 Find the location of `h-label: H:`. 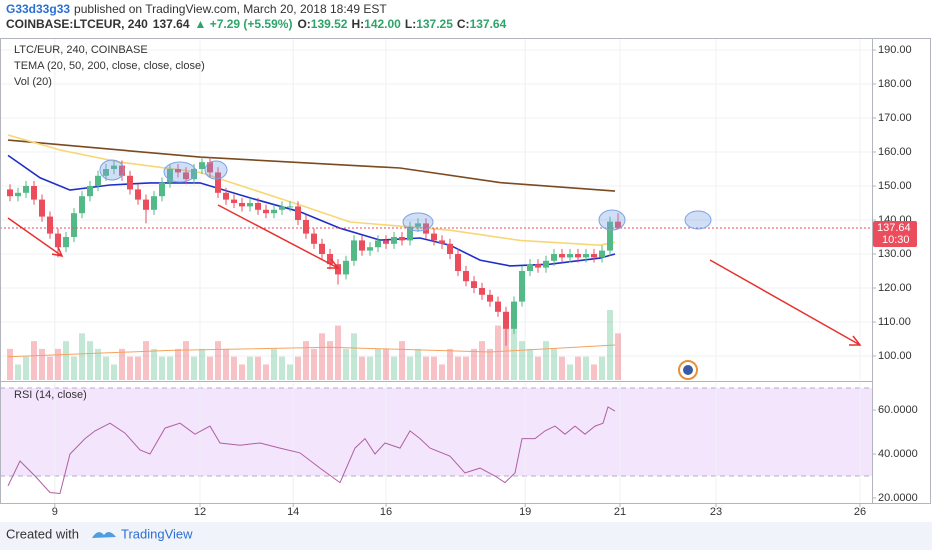

h-label: H: is located at coordinates (357, 24).